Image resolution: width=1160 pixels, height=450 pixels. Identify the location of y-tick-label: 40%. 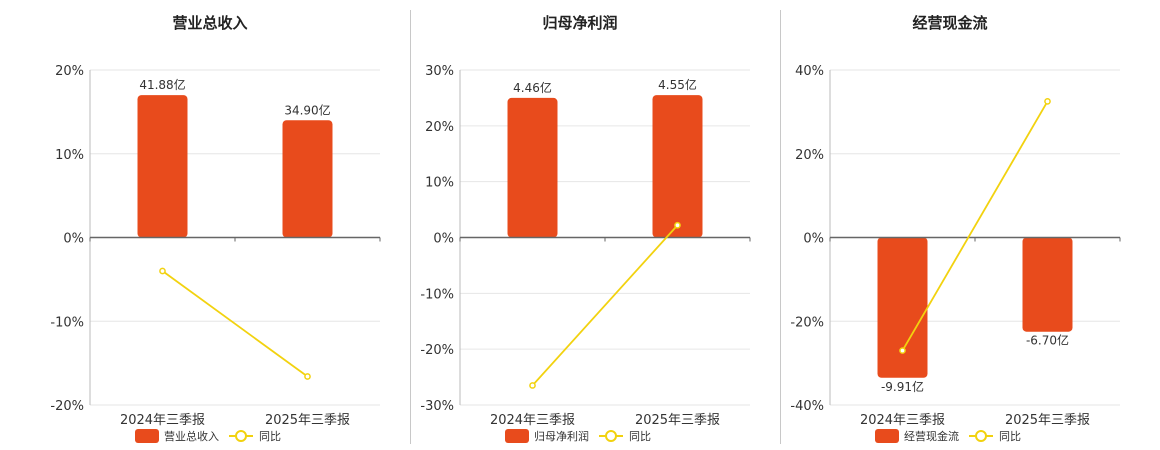
(809, 71).